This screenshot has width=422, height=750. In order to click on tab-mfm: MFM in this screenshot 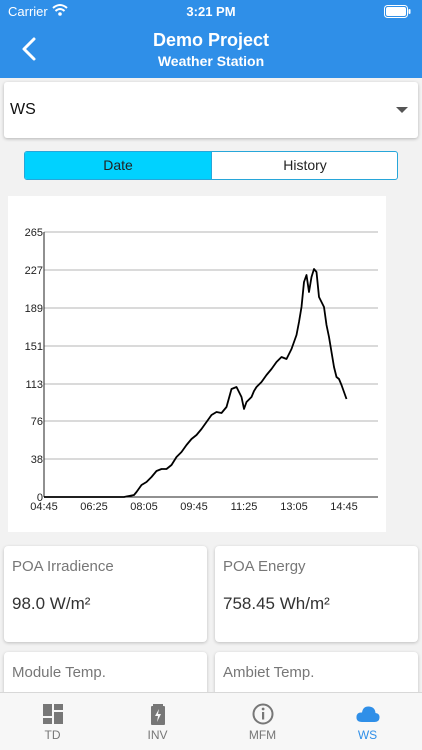, I will do `click(262, 721)`.